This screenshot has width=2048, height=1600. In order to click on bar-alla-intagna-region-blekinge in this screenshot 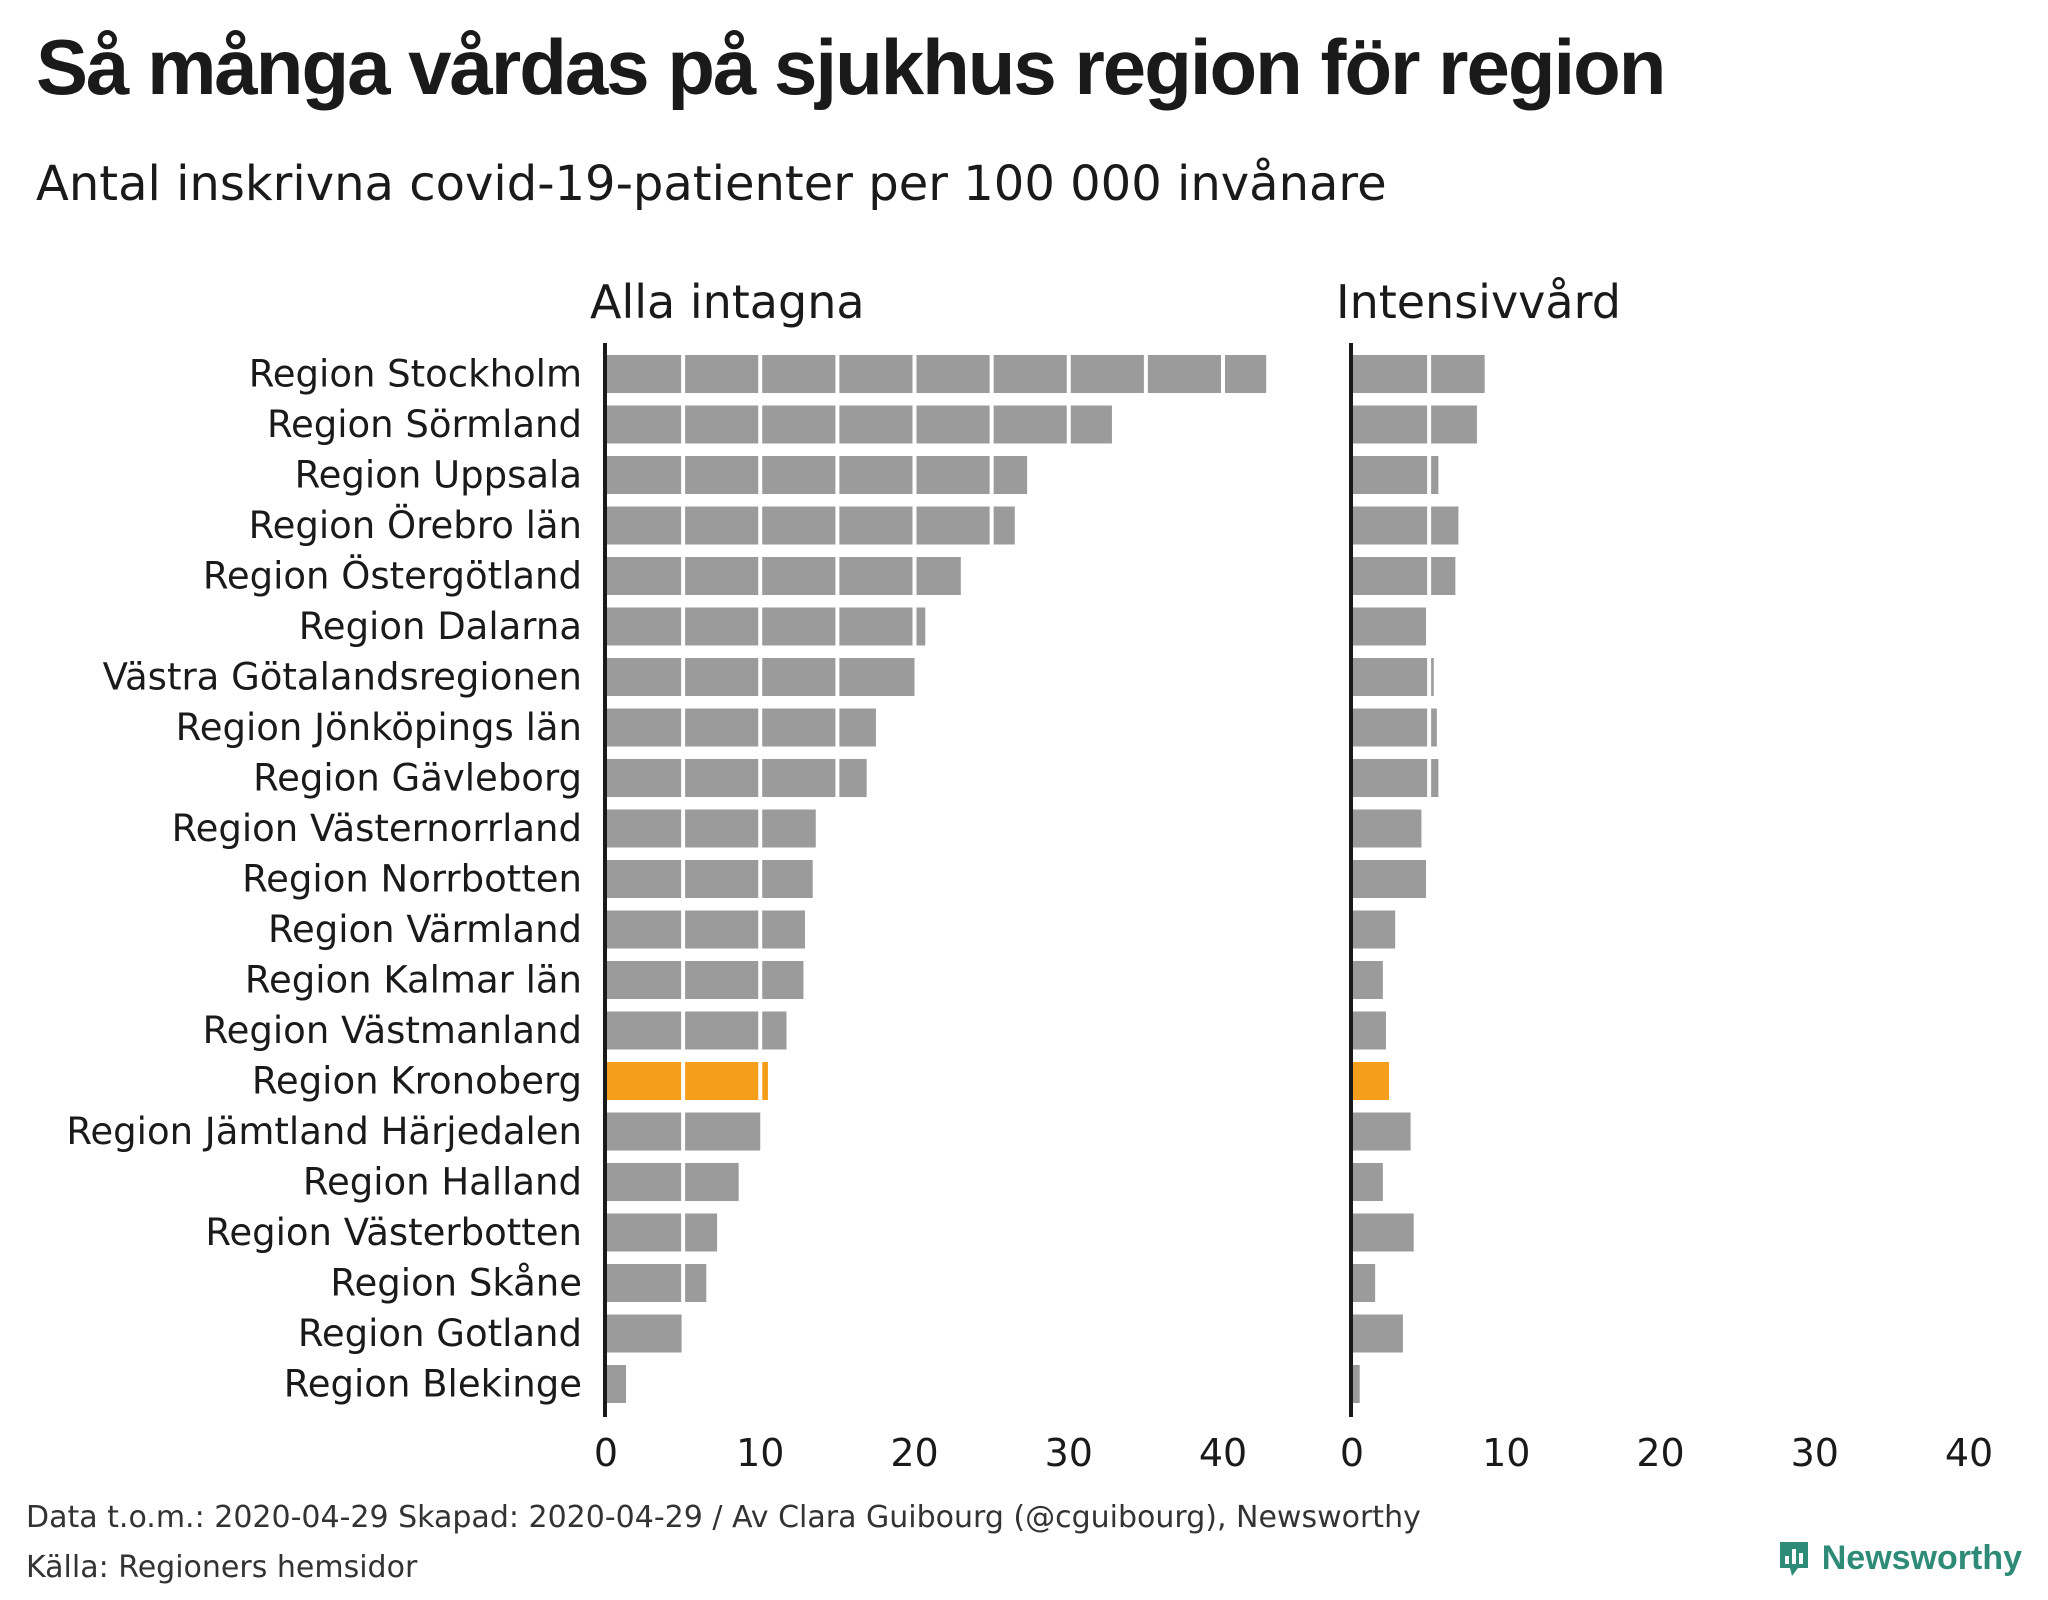, I will do `click(617, 1384)`.